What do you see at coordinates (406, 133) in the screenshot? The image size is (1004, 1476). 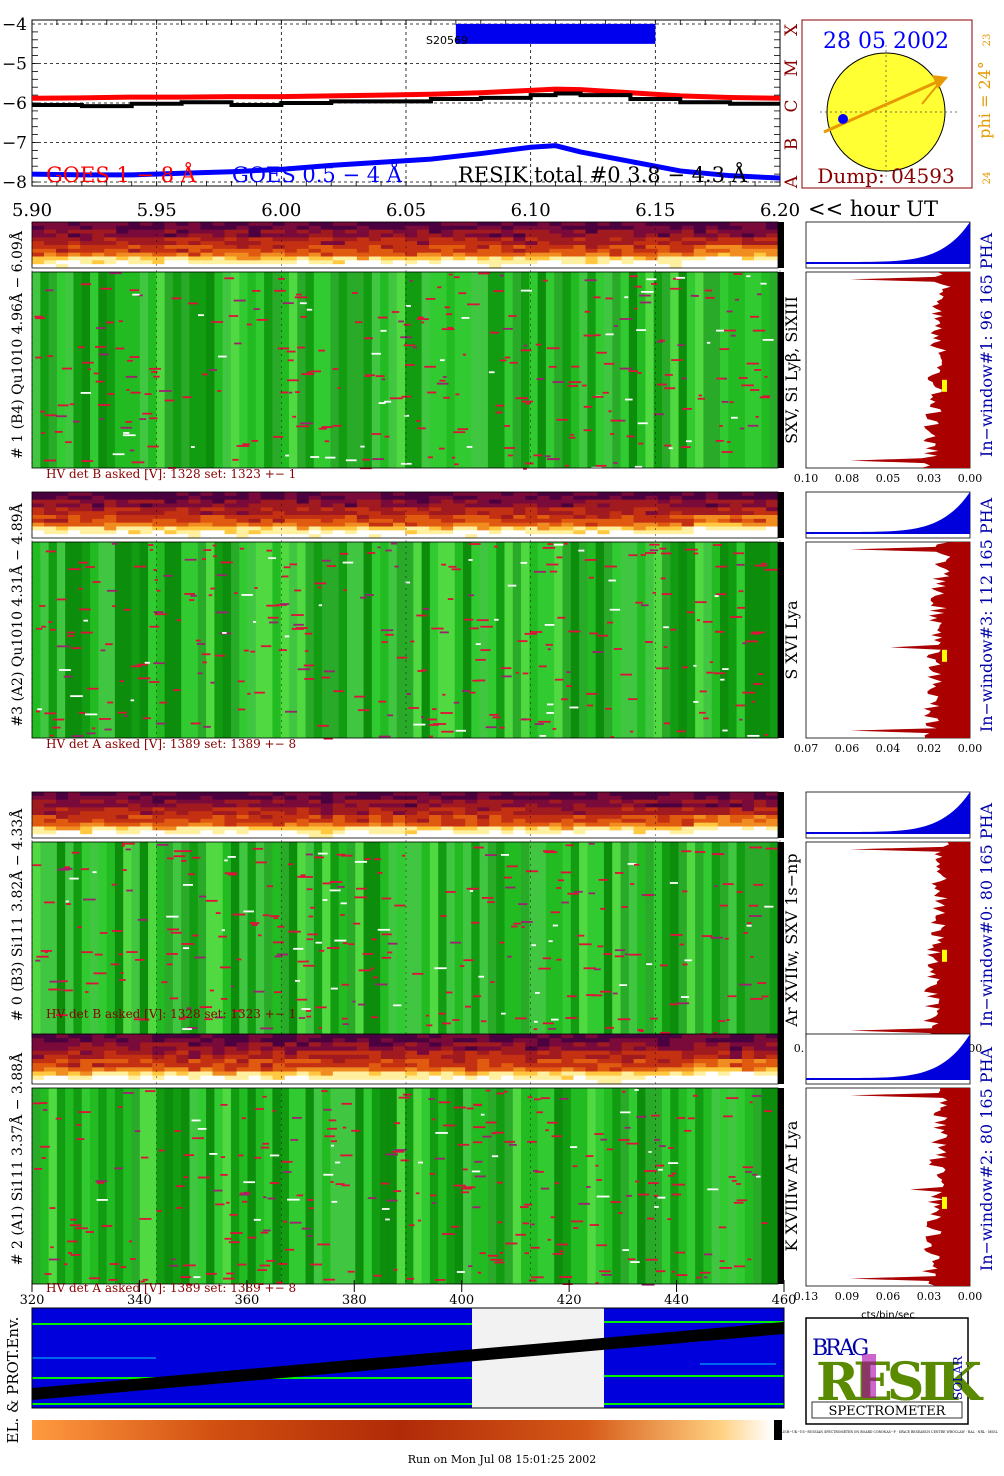 I see `light-curve-series` at bounding box center [406, 133].